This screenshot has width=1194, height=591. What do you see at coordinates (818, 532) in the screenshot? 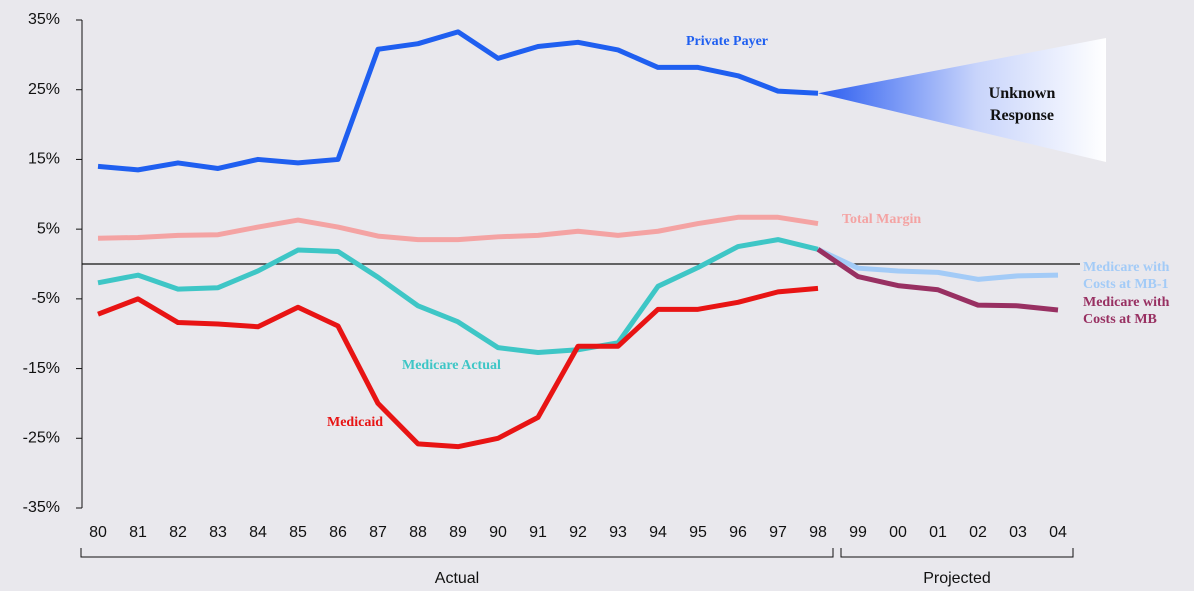
I see `x-tick-label: 98` at bounding box center [818, 532].